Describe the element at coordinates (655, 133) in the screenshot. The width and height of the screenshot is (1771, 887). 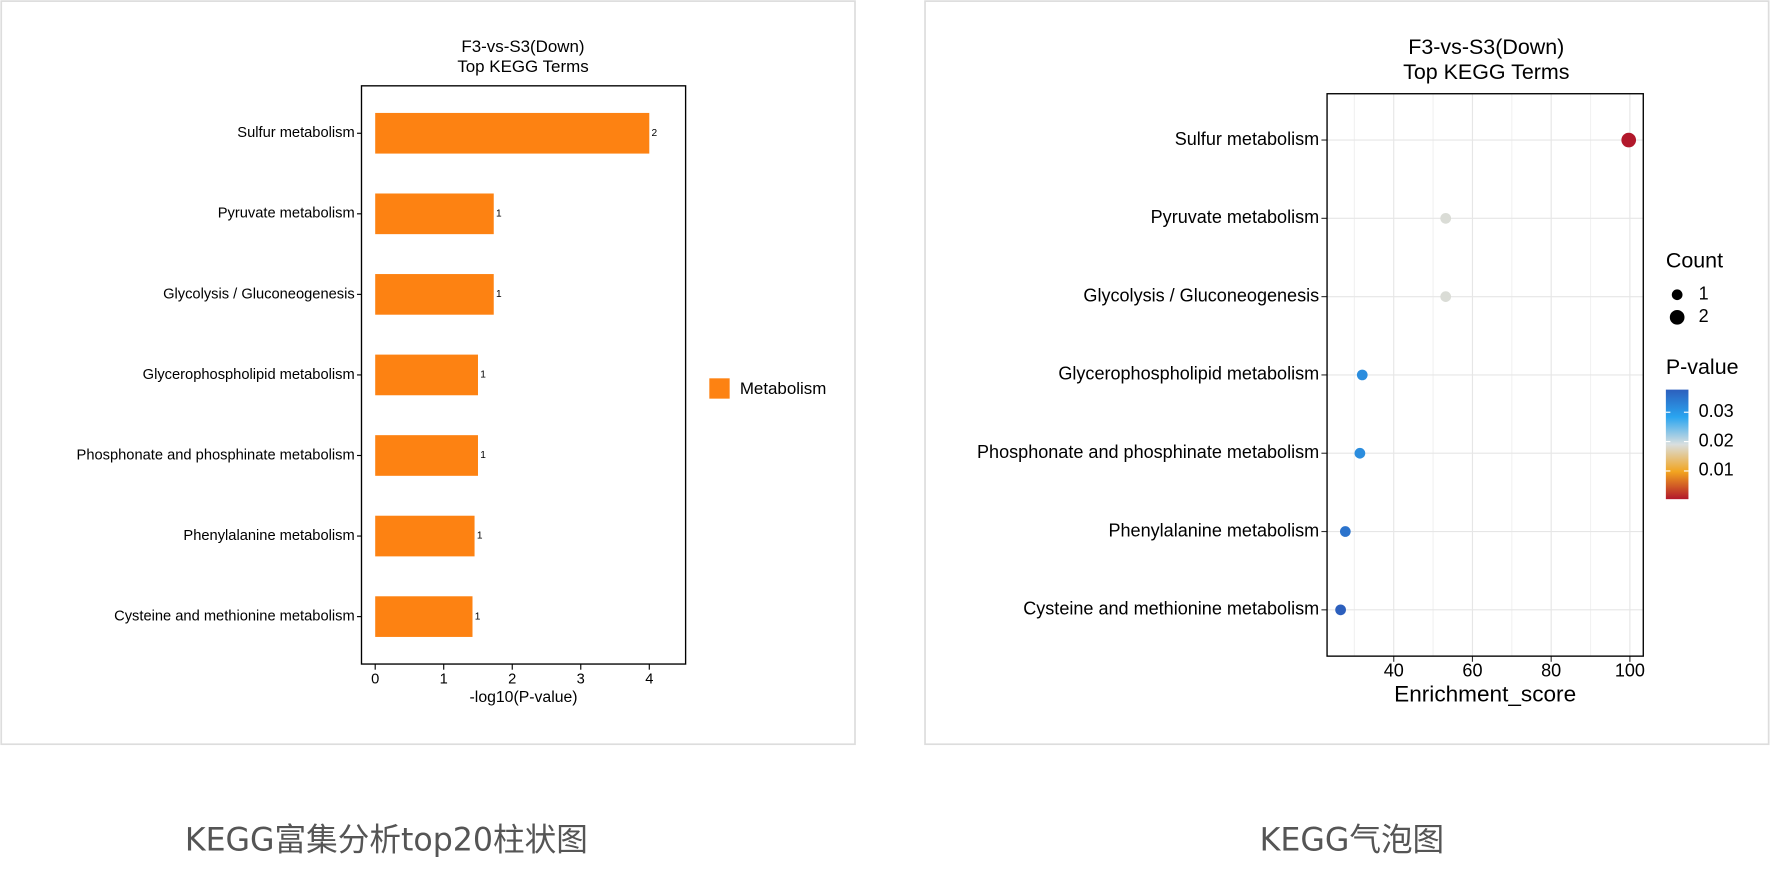
I see `count-label: 2` at that location.